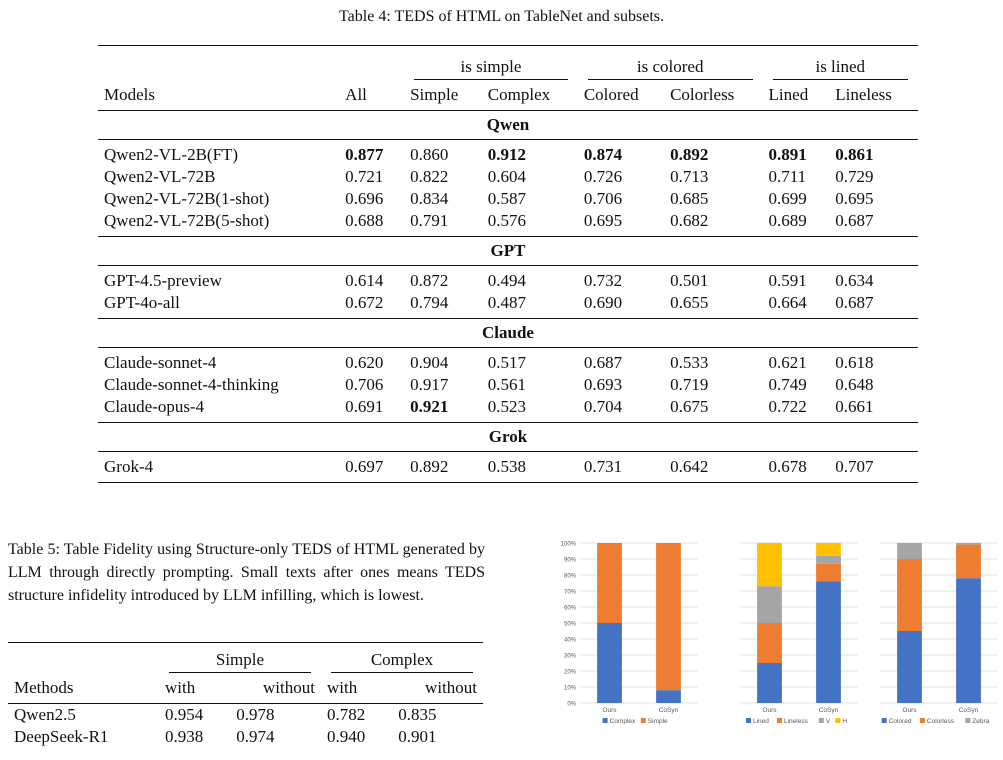 The height and width of the screenshot is (760, 1003). What do you see at coordinates (713, 223) in the screenshot?
I see `score-cell: 0.682` at bounding box center [713, 223].